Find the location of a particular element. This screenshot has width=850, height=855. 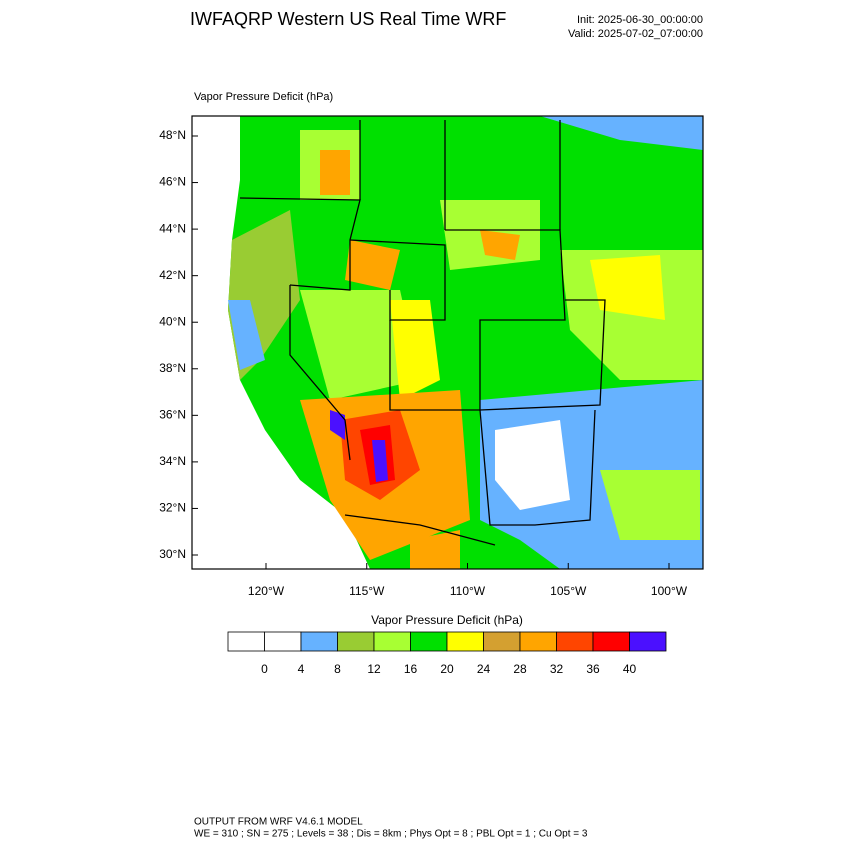

valid-time: Valid: 2025-07-02_07:00:00 is located at coordinates (635, 34).